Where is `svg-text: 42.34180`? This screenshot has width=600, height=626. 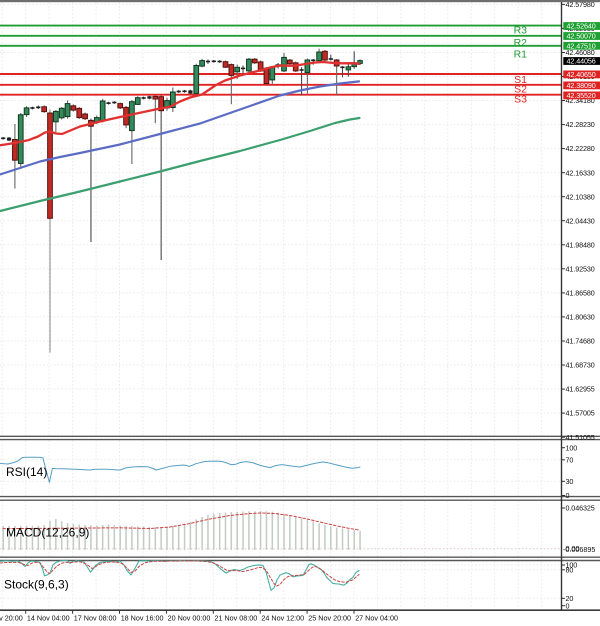
svg-text: 42.34180 is located at coordinates (580, 100).